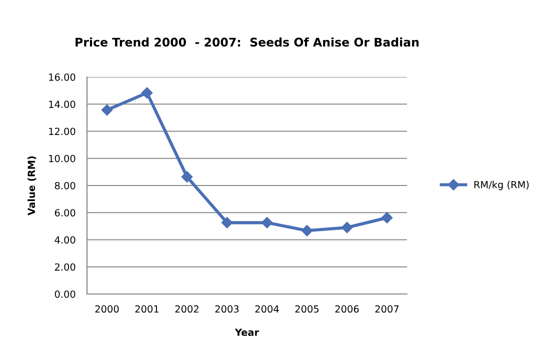 The width and height of the screenshot is (538, 348). I want to click on x-tick-label: 2005, so click(307, 309).